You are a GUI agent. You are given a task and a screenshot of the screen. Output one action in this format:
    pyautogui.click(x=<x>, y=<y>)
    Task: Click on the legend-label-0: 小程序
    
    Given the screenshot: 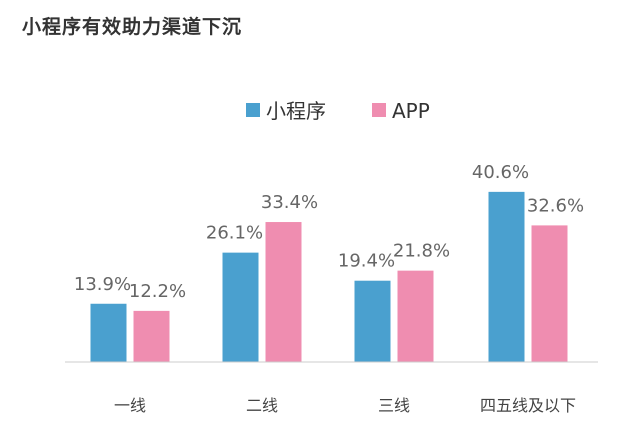 What is the action you would take?
    pyautogui.click(x=296, y=111)
    